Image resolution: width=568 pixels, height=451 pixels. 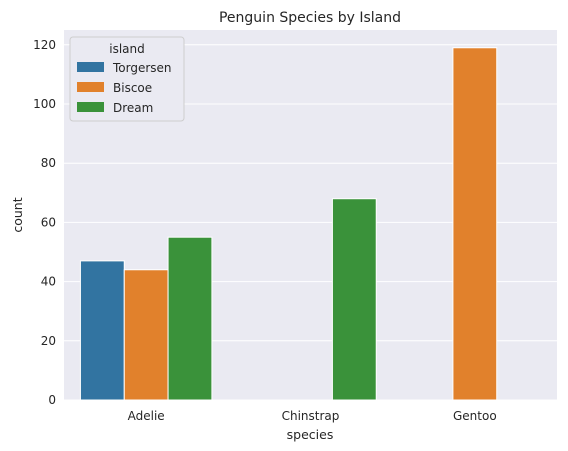 I want to click on x-tick-label: Adelie, so click(x=146, y=416).